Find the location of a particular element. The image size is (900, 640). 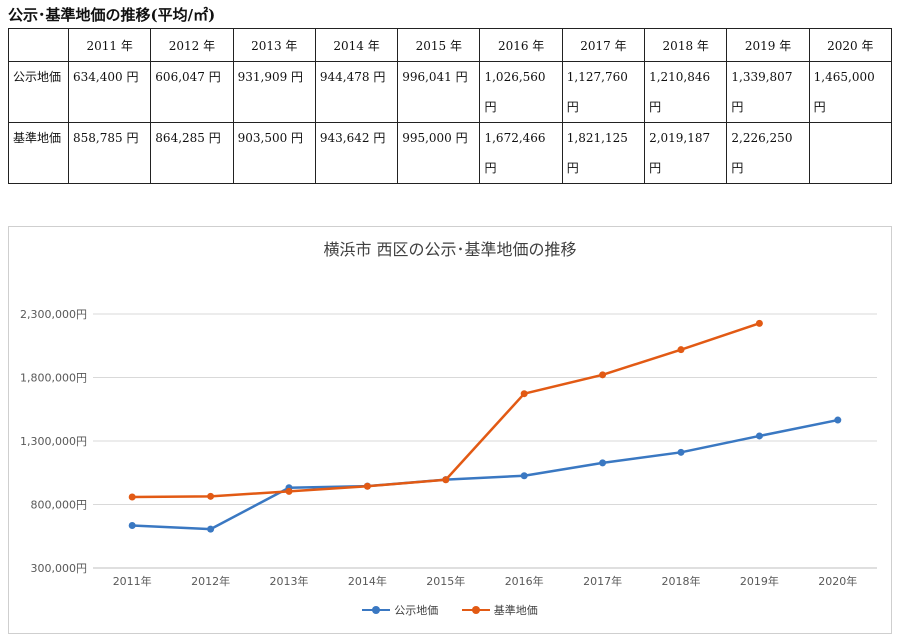

table-cell: 931,909 円 is located at coordinates (274, 92).